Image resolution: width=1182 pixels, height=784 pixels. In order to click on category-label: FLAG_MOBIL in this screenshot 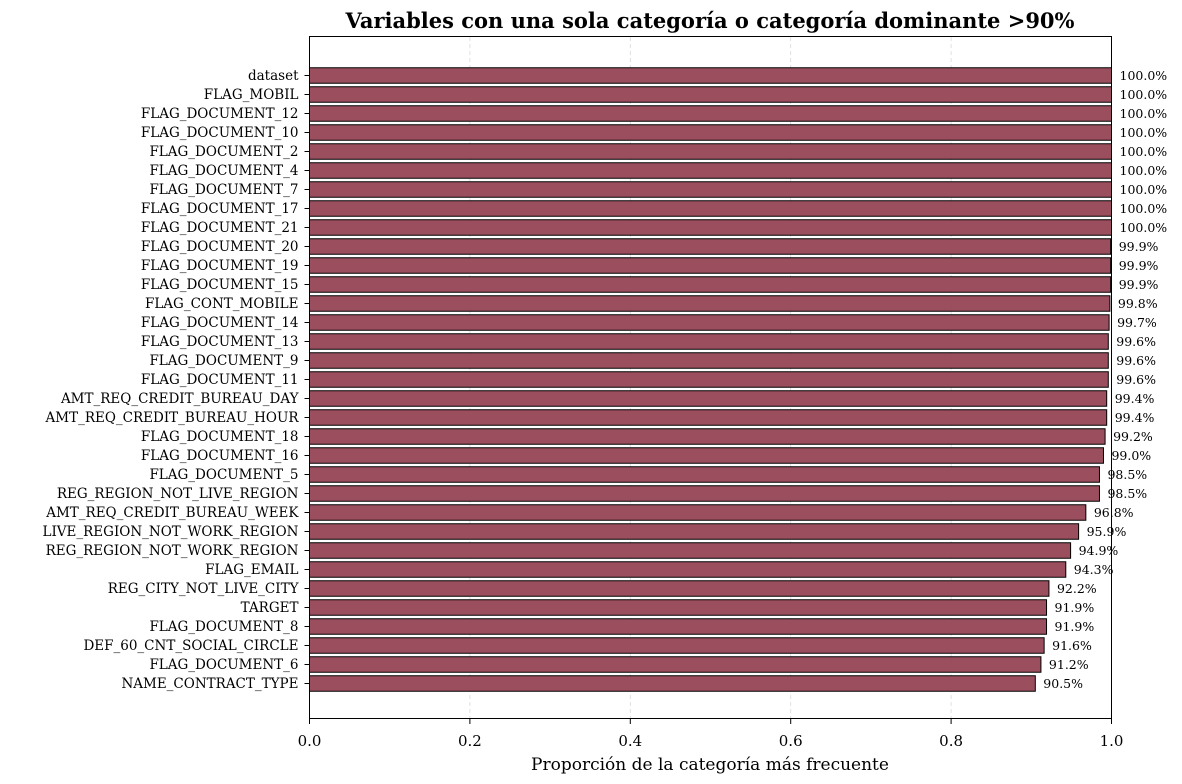, I will do `click(251, 95)`.